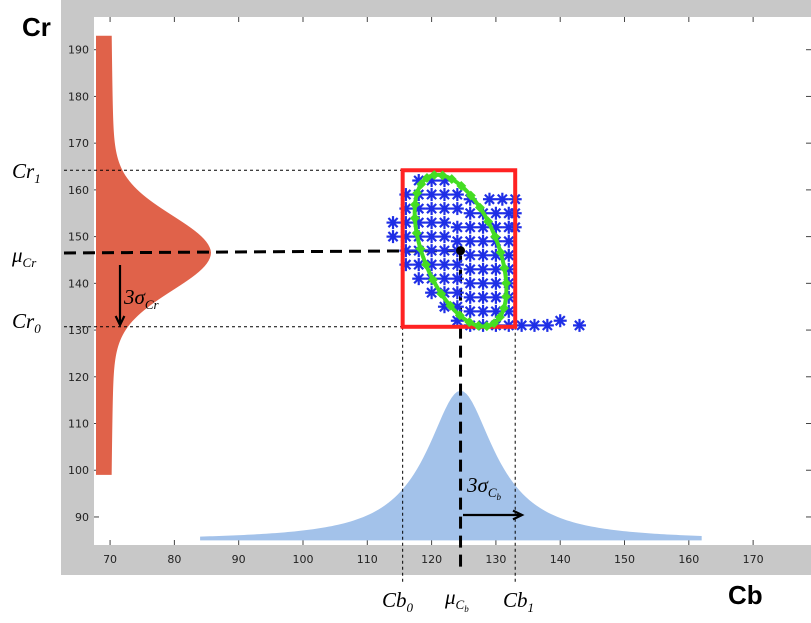  I want to click on y-tick-label: 190, so click(78, 50).